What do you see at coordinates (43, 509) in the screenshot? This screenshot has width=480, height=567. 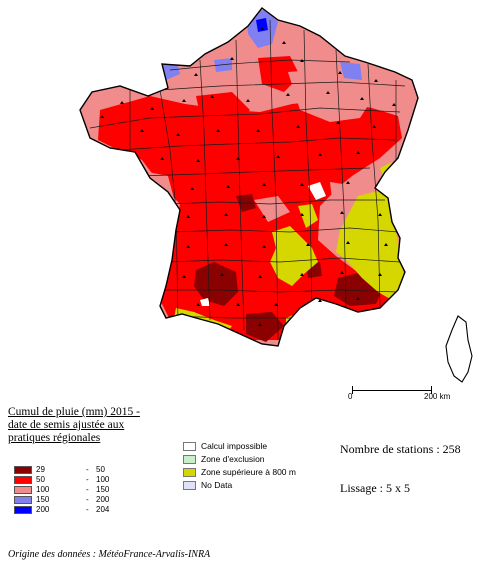 I see `legend-from: 200` at bounding box center [43, 509].